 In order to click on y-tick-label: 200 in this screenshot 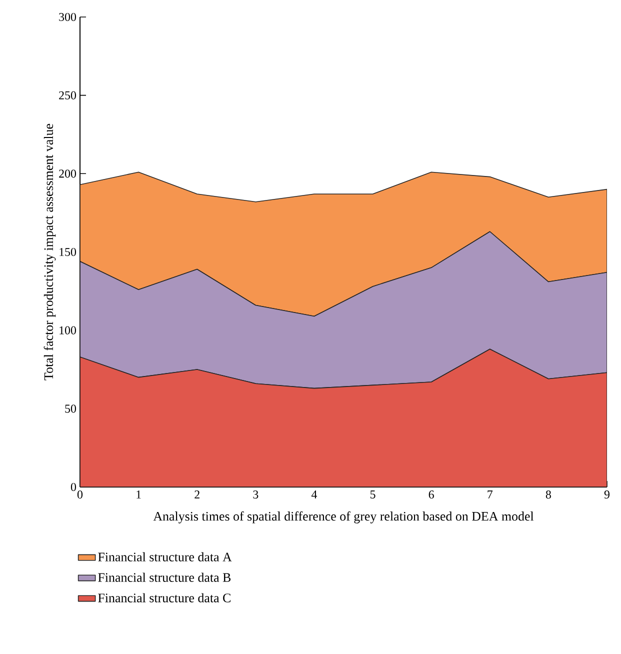, I will do `click(67, 174)`.